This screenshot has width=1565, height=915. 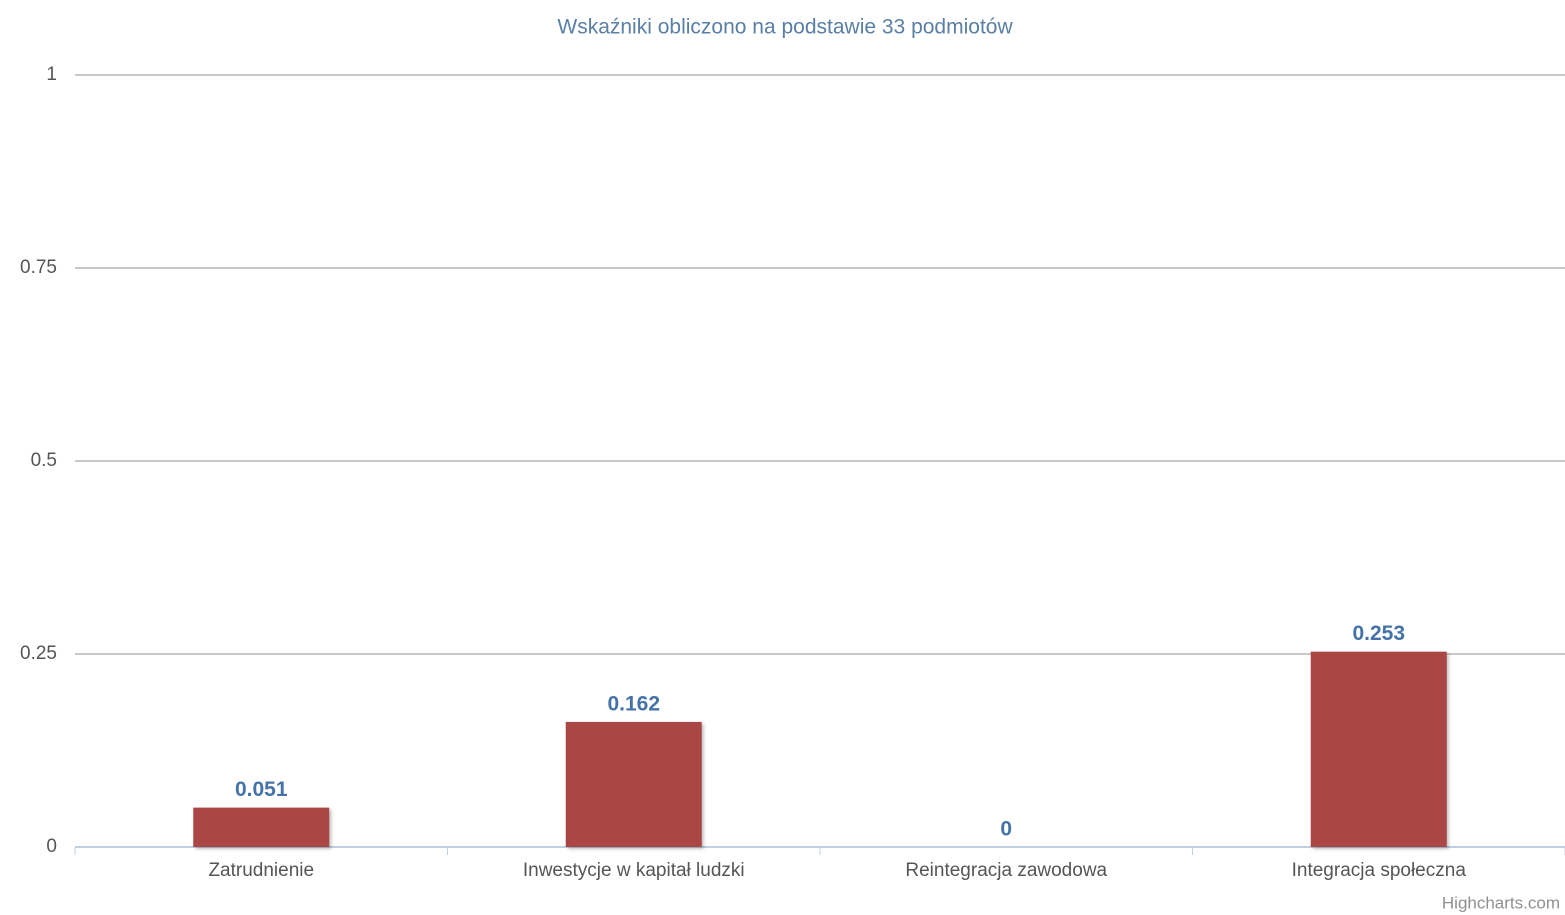 I want to click on data-label: 0, so click(x=1006, y=829).